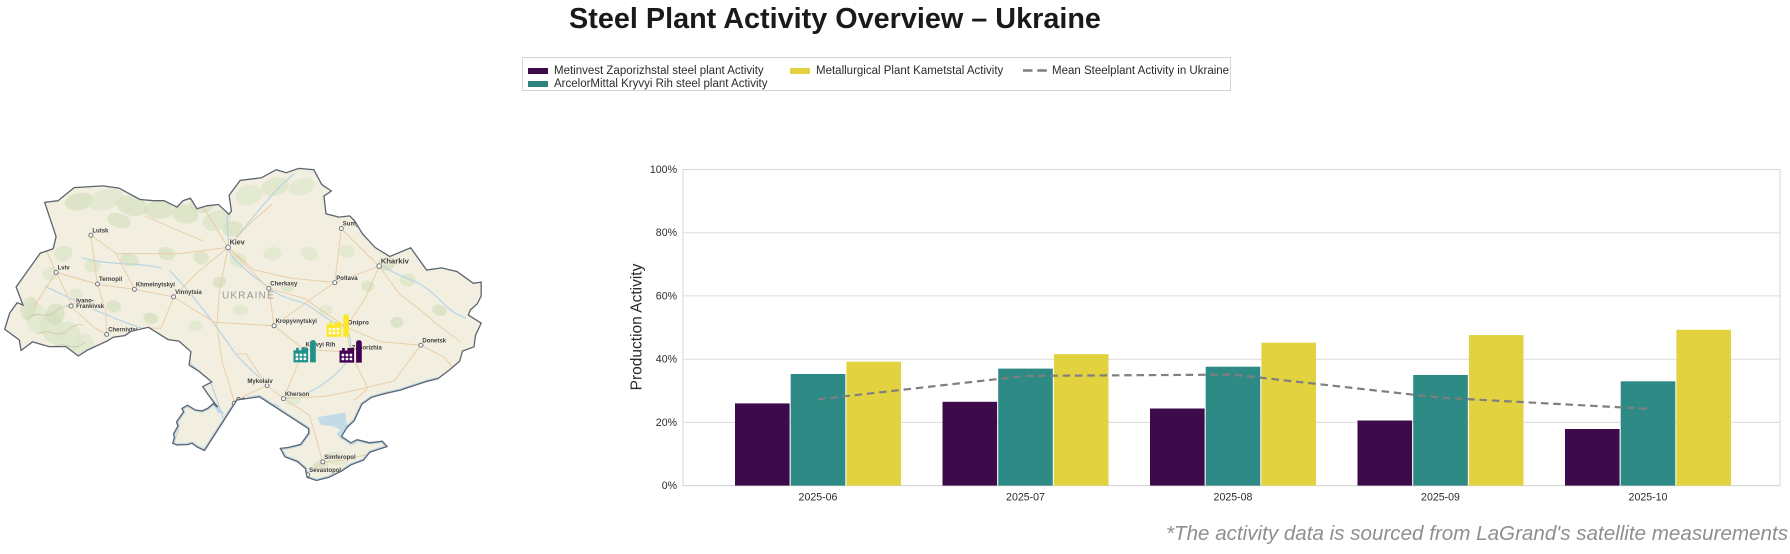  I want to click on svg-text: Kryvyi Rih, so click(321, 346).